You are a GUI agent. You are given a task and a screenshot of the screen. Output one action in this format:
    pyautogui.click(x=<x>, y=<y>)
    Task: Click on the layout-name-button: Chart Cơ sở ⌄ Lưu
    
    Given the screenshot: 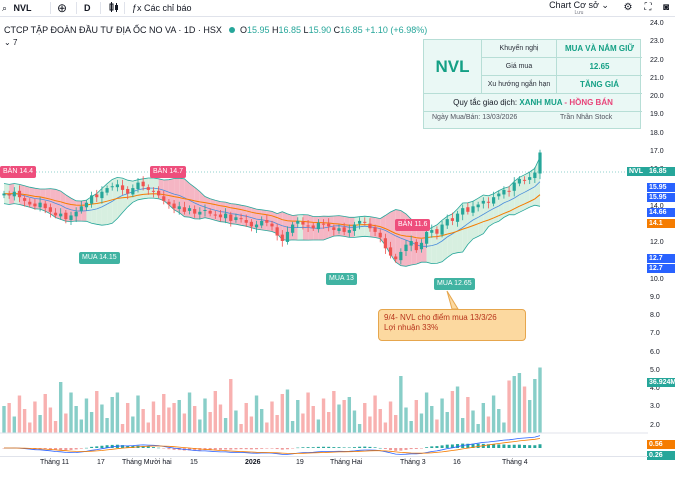 What is the action you would take?
    pyautogui.click(x=579, y=8)
    